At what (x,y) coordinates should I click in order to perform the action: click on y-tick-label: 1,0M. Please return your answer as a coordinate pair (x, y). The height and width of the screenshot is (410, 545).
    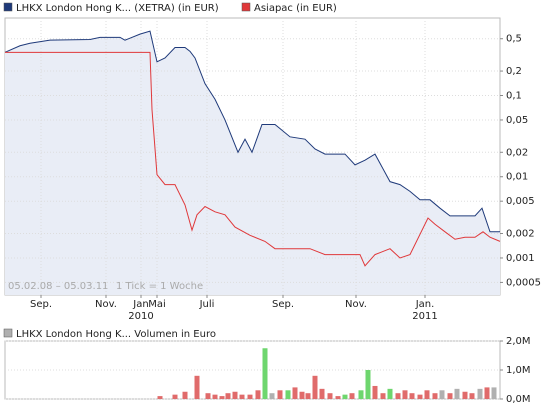
    Looking at the image, I should click on (518, 370).